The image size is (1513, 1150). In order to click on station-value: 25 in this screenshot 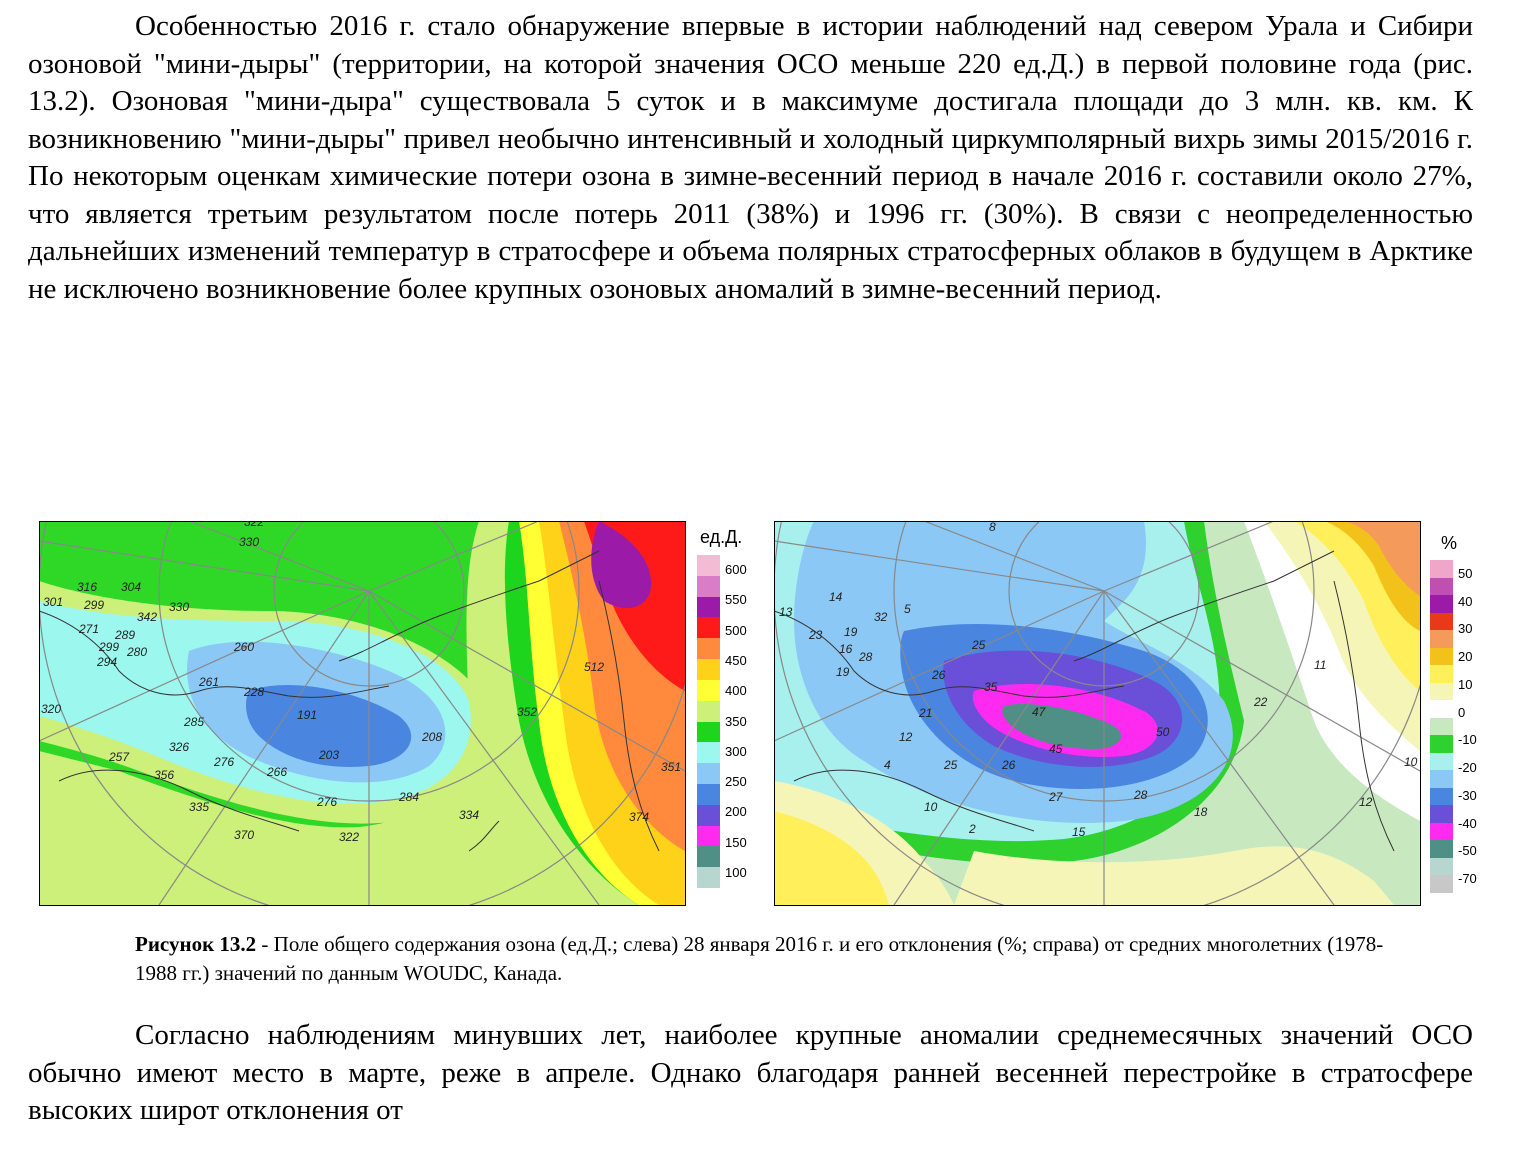, I will do `click(978, 645)`.